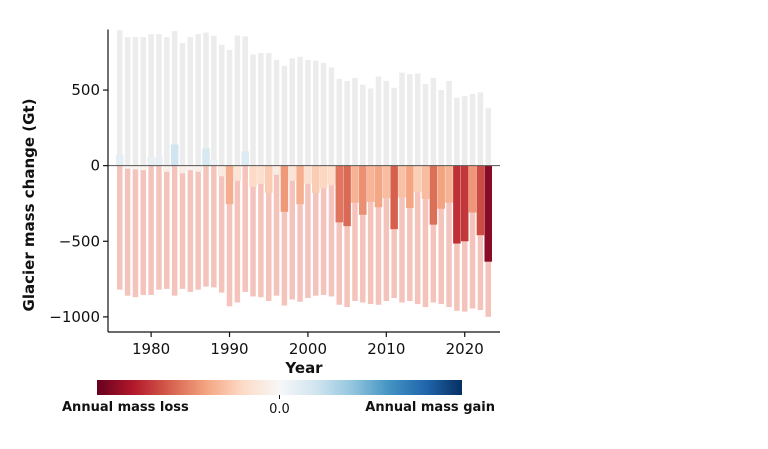 The height and width of the screenshot is (449, 768). What do you see at coordinates (79, 241) in the screenshot?
I see `y-tick-label: −500` at bounding box center [79, 241].